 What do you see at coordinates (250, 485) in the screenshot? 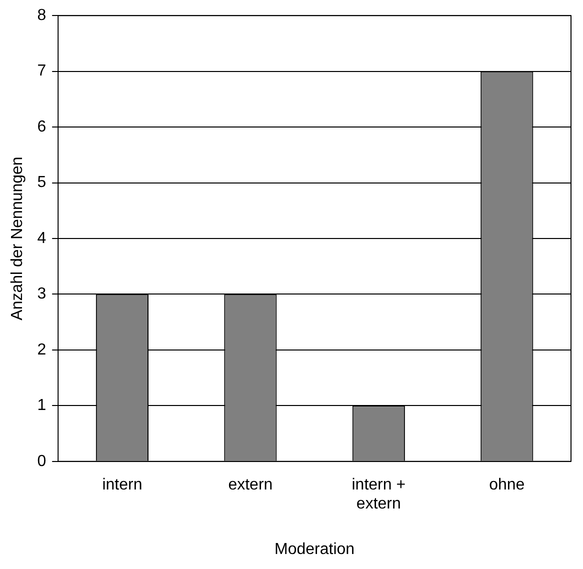
I see `x-tick-label: extern` at bounding box center [250, 485].